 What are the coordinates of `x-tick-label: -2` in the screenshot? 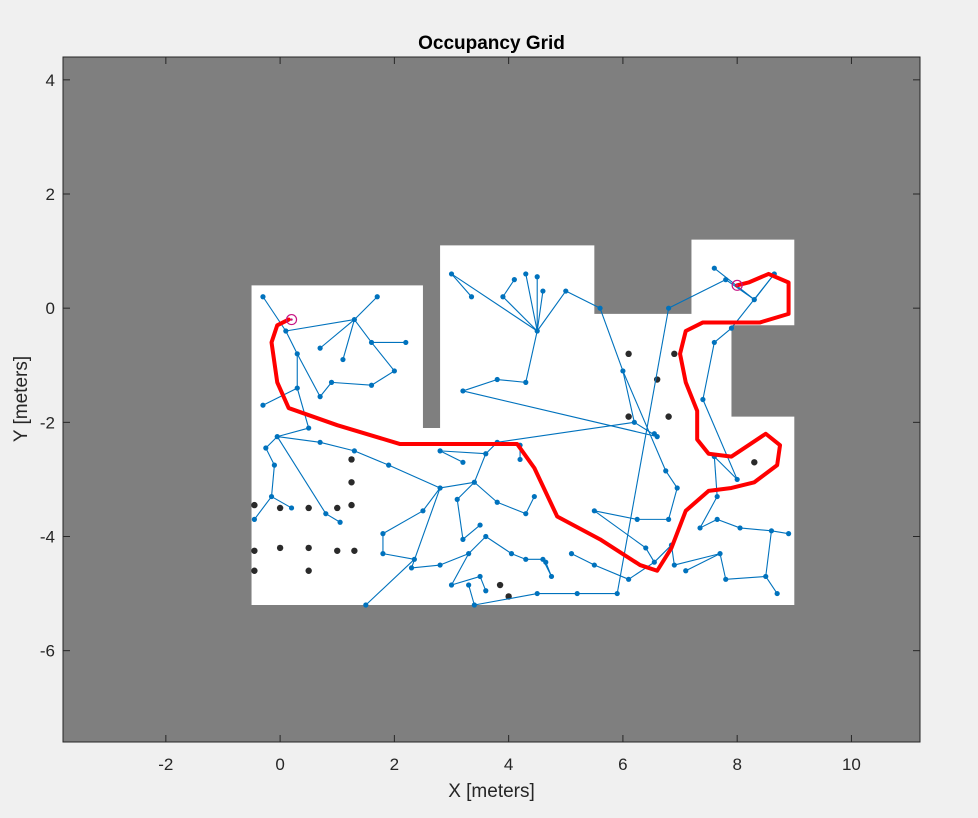 It's located at (165, 764).